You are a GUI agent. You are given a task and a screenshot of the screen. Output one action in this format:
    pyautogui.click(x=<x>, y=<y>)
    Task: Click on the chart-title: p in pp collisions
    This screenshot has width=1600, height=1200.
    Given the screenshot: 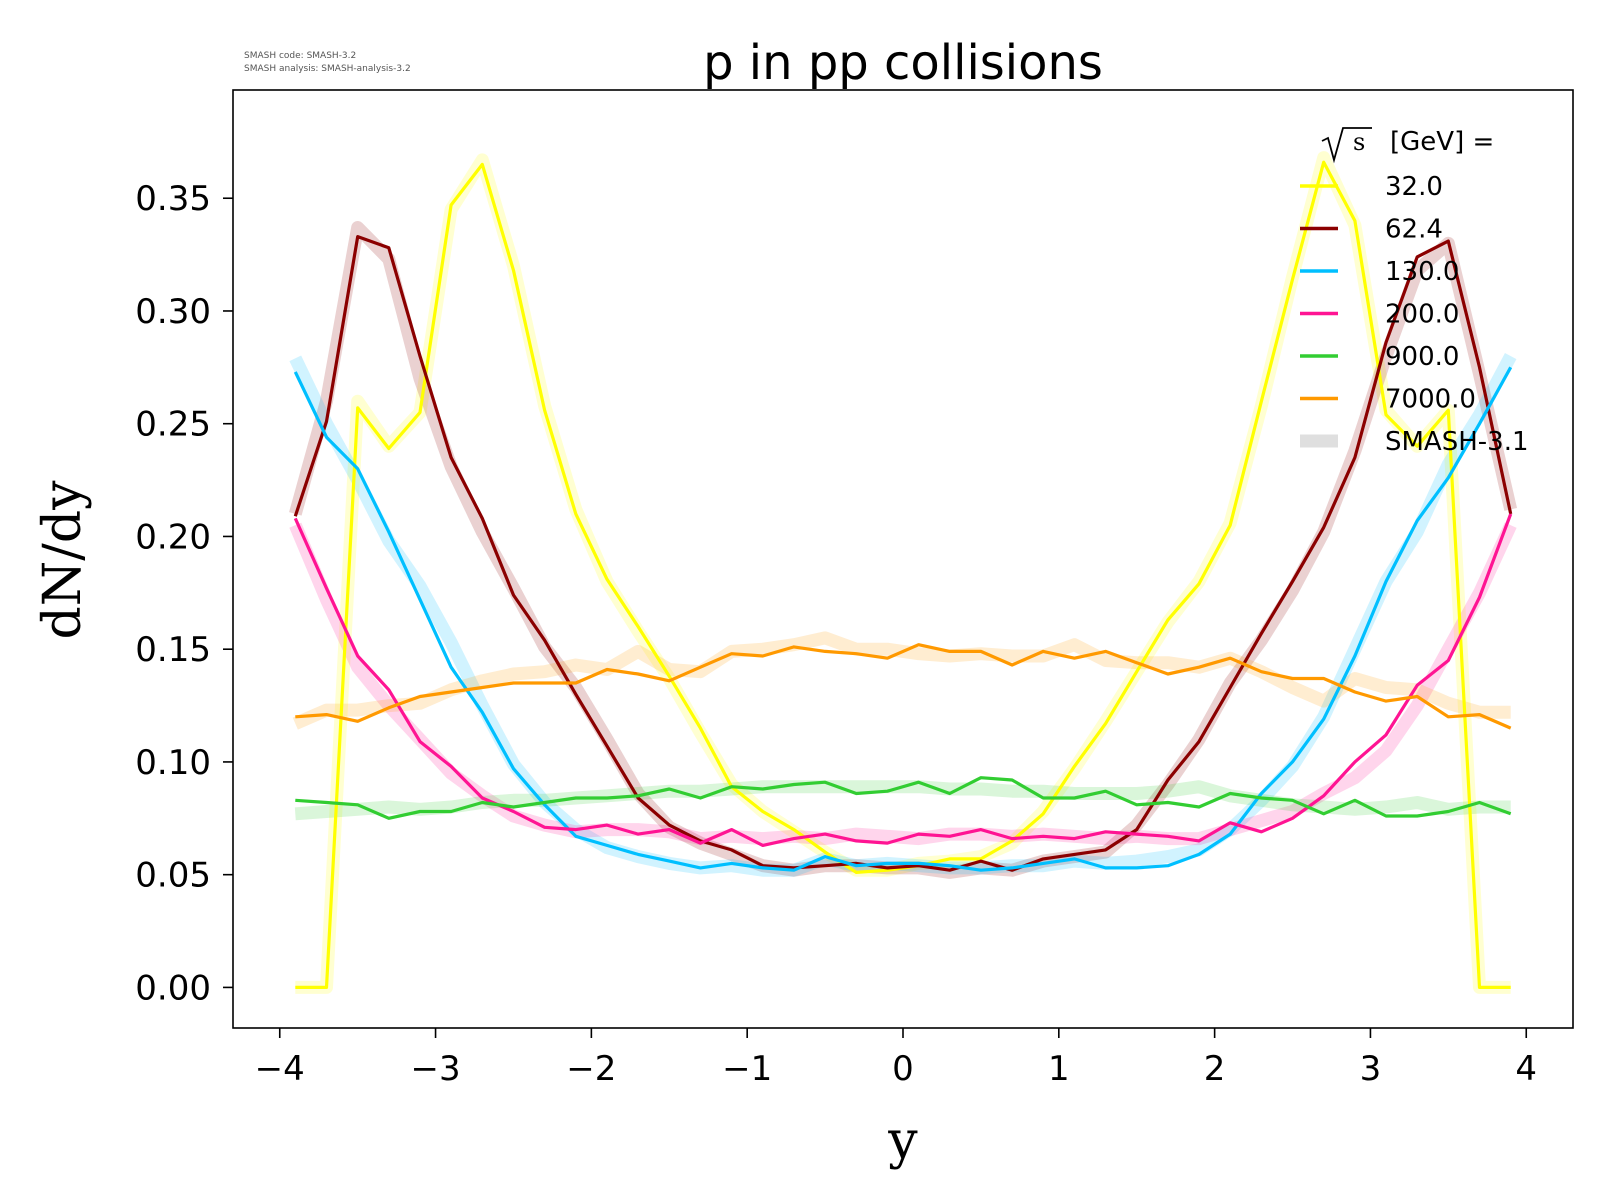 What is the action you would take?
    pyautogui.click(x=903, y=63)
    